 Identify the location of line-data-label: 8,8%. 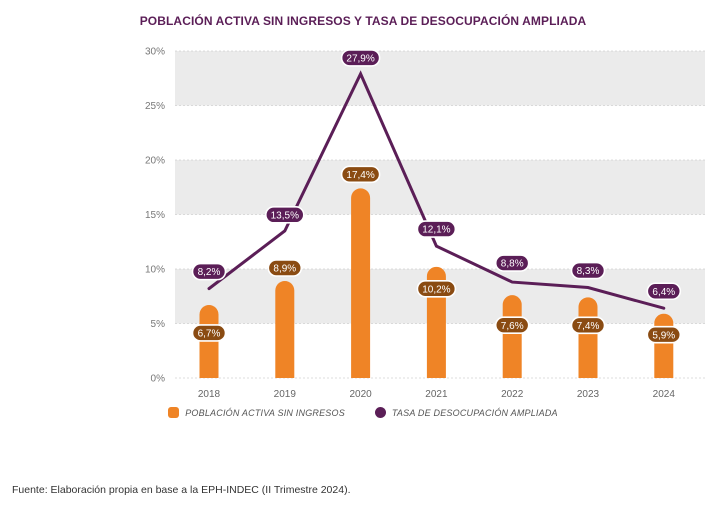
(512, 263).